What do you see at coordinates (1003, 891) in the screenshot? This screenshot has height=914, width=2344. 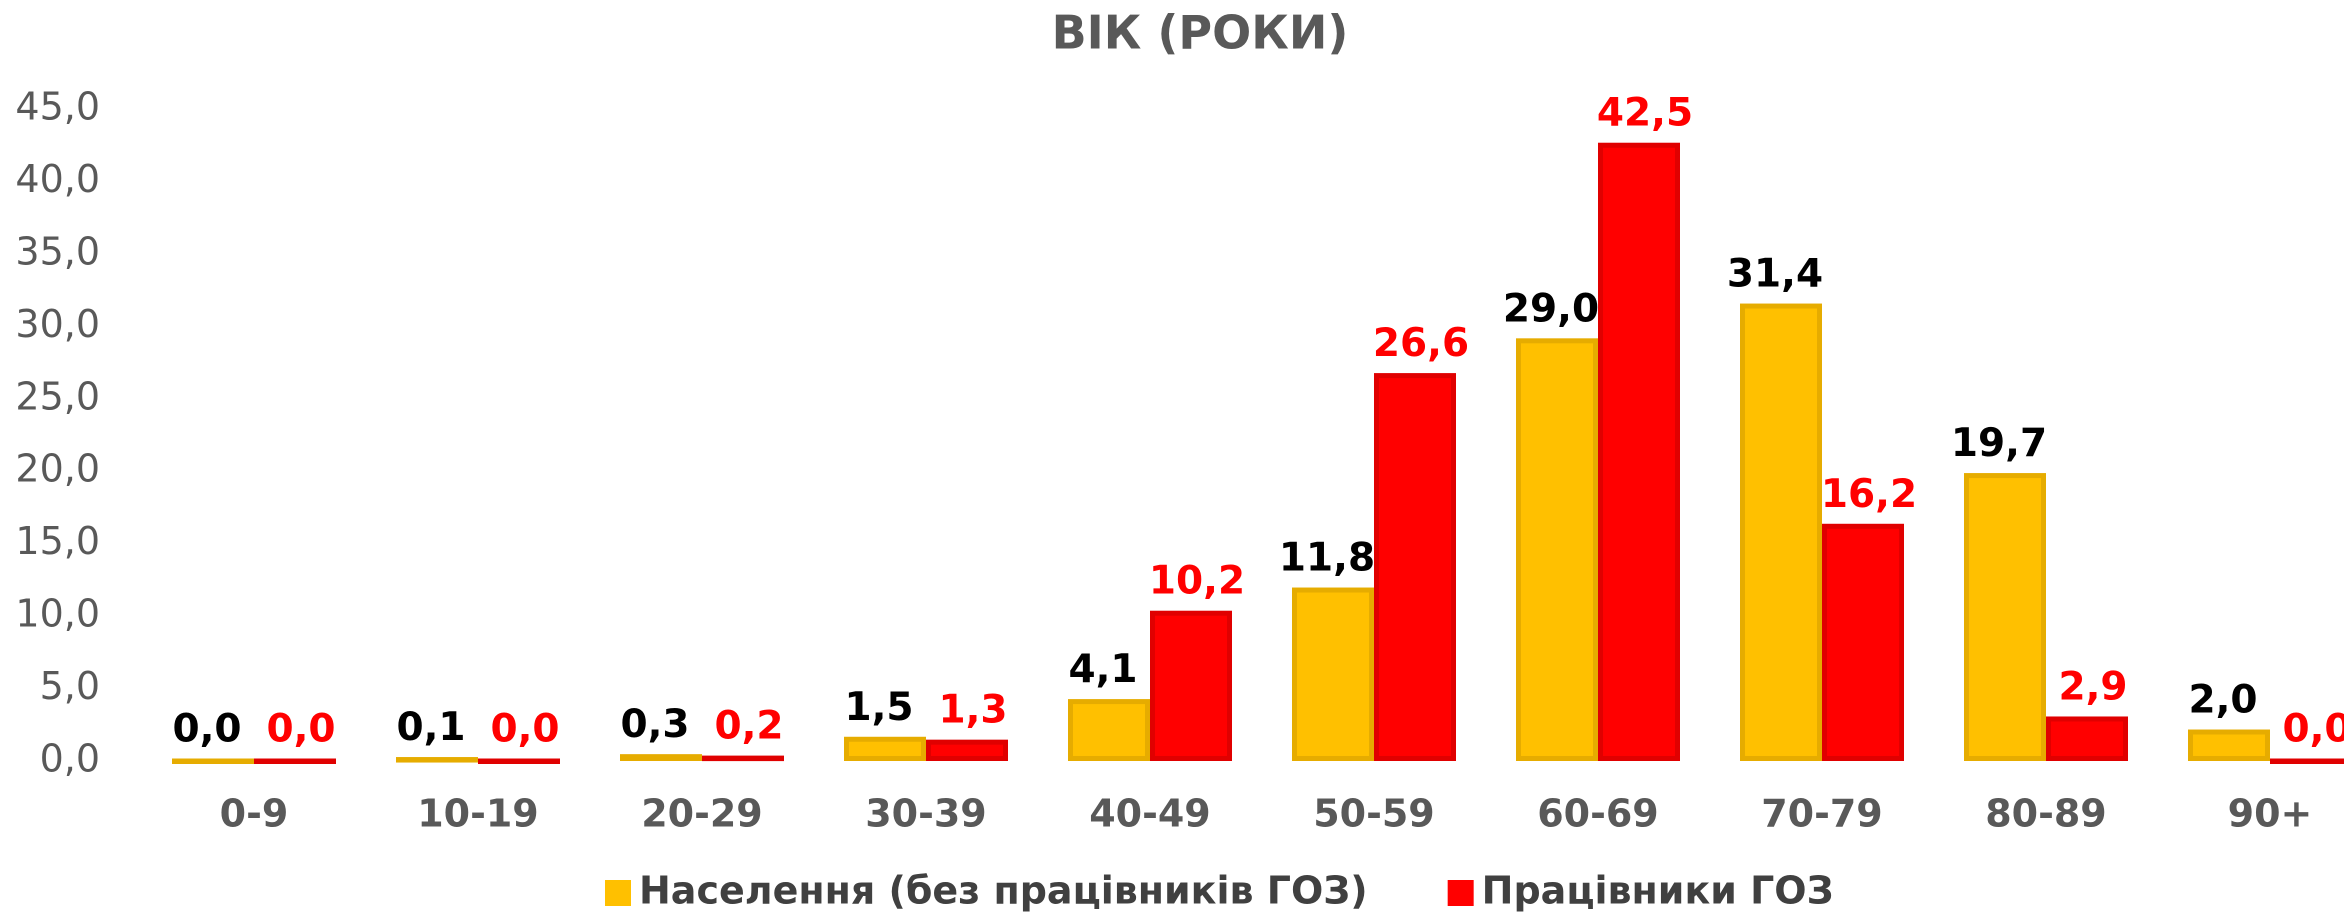 I see `legend-label: Населення (без працівників ГОЗ)` at bounding box center [1003, 891].